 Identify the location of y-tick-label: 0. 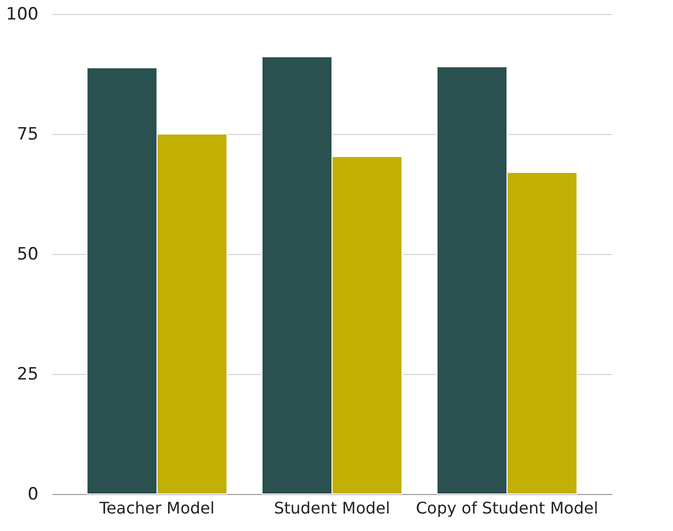
(33, 494).